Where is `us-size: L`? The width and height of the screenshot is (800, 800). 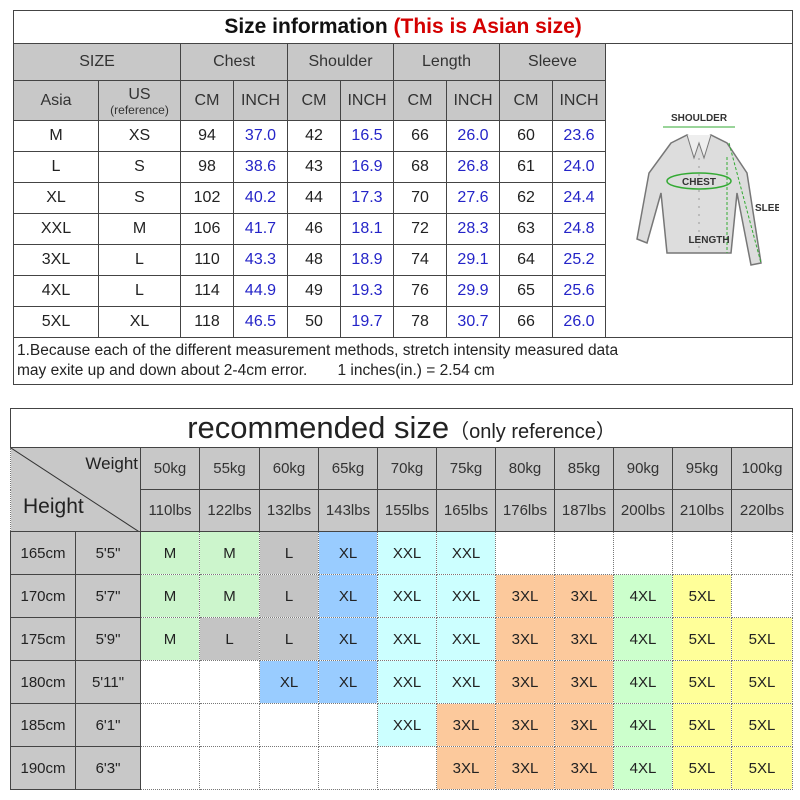
us-size: L is located at coordinates (139, 260).